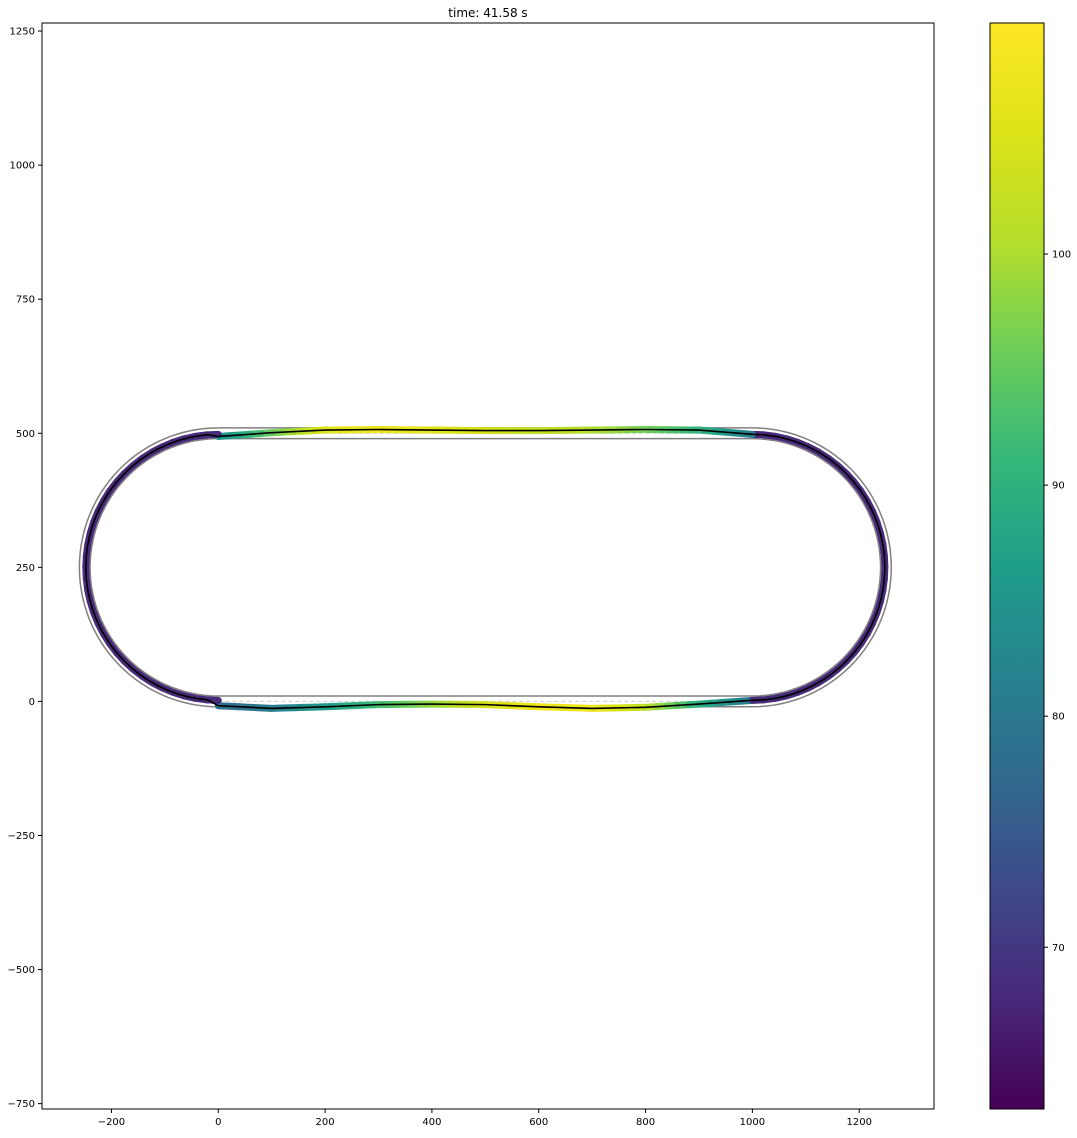 The width and height of the screenshot is (1077, 1138). Describe the element at coordinates (22, 32) in the screenshot. I see `y-tick-label: 1250` at that location.